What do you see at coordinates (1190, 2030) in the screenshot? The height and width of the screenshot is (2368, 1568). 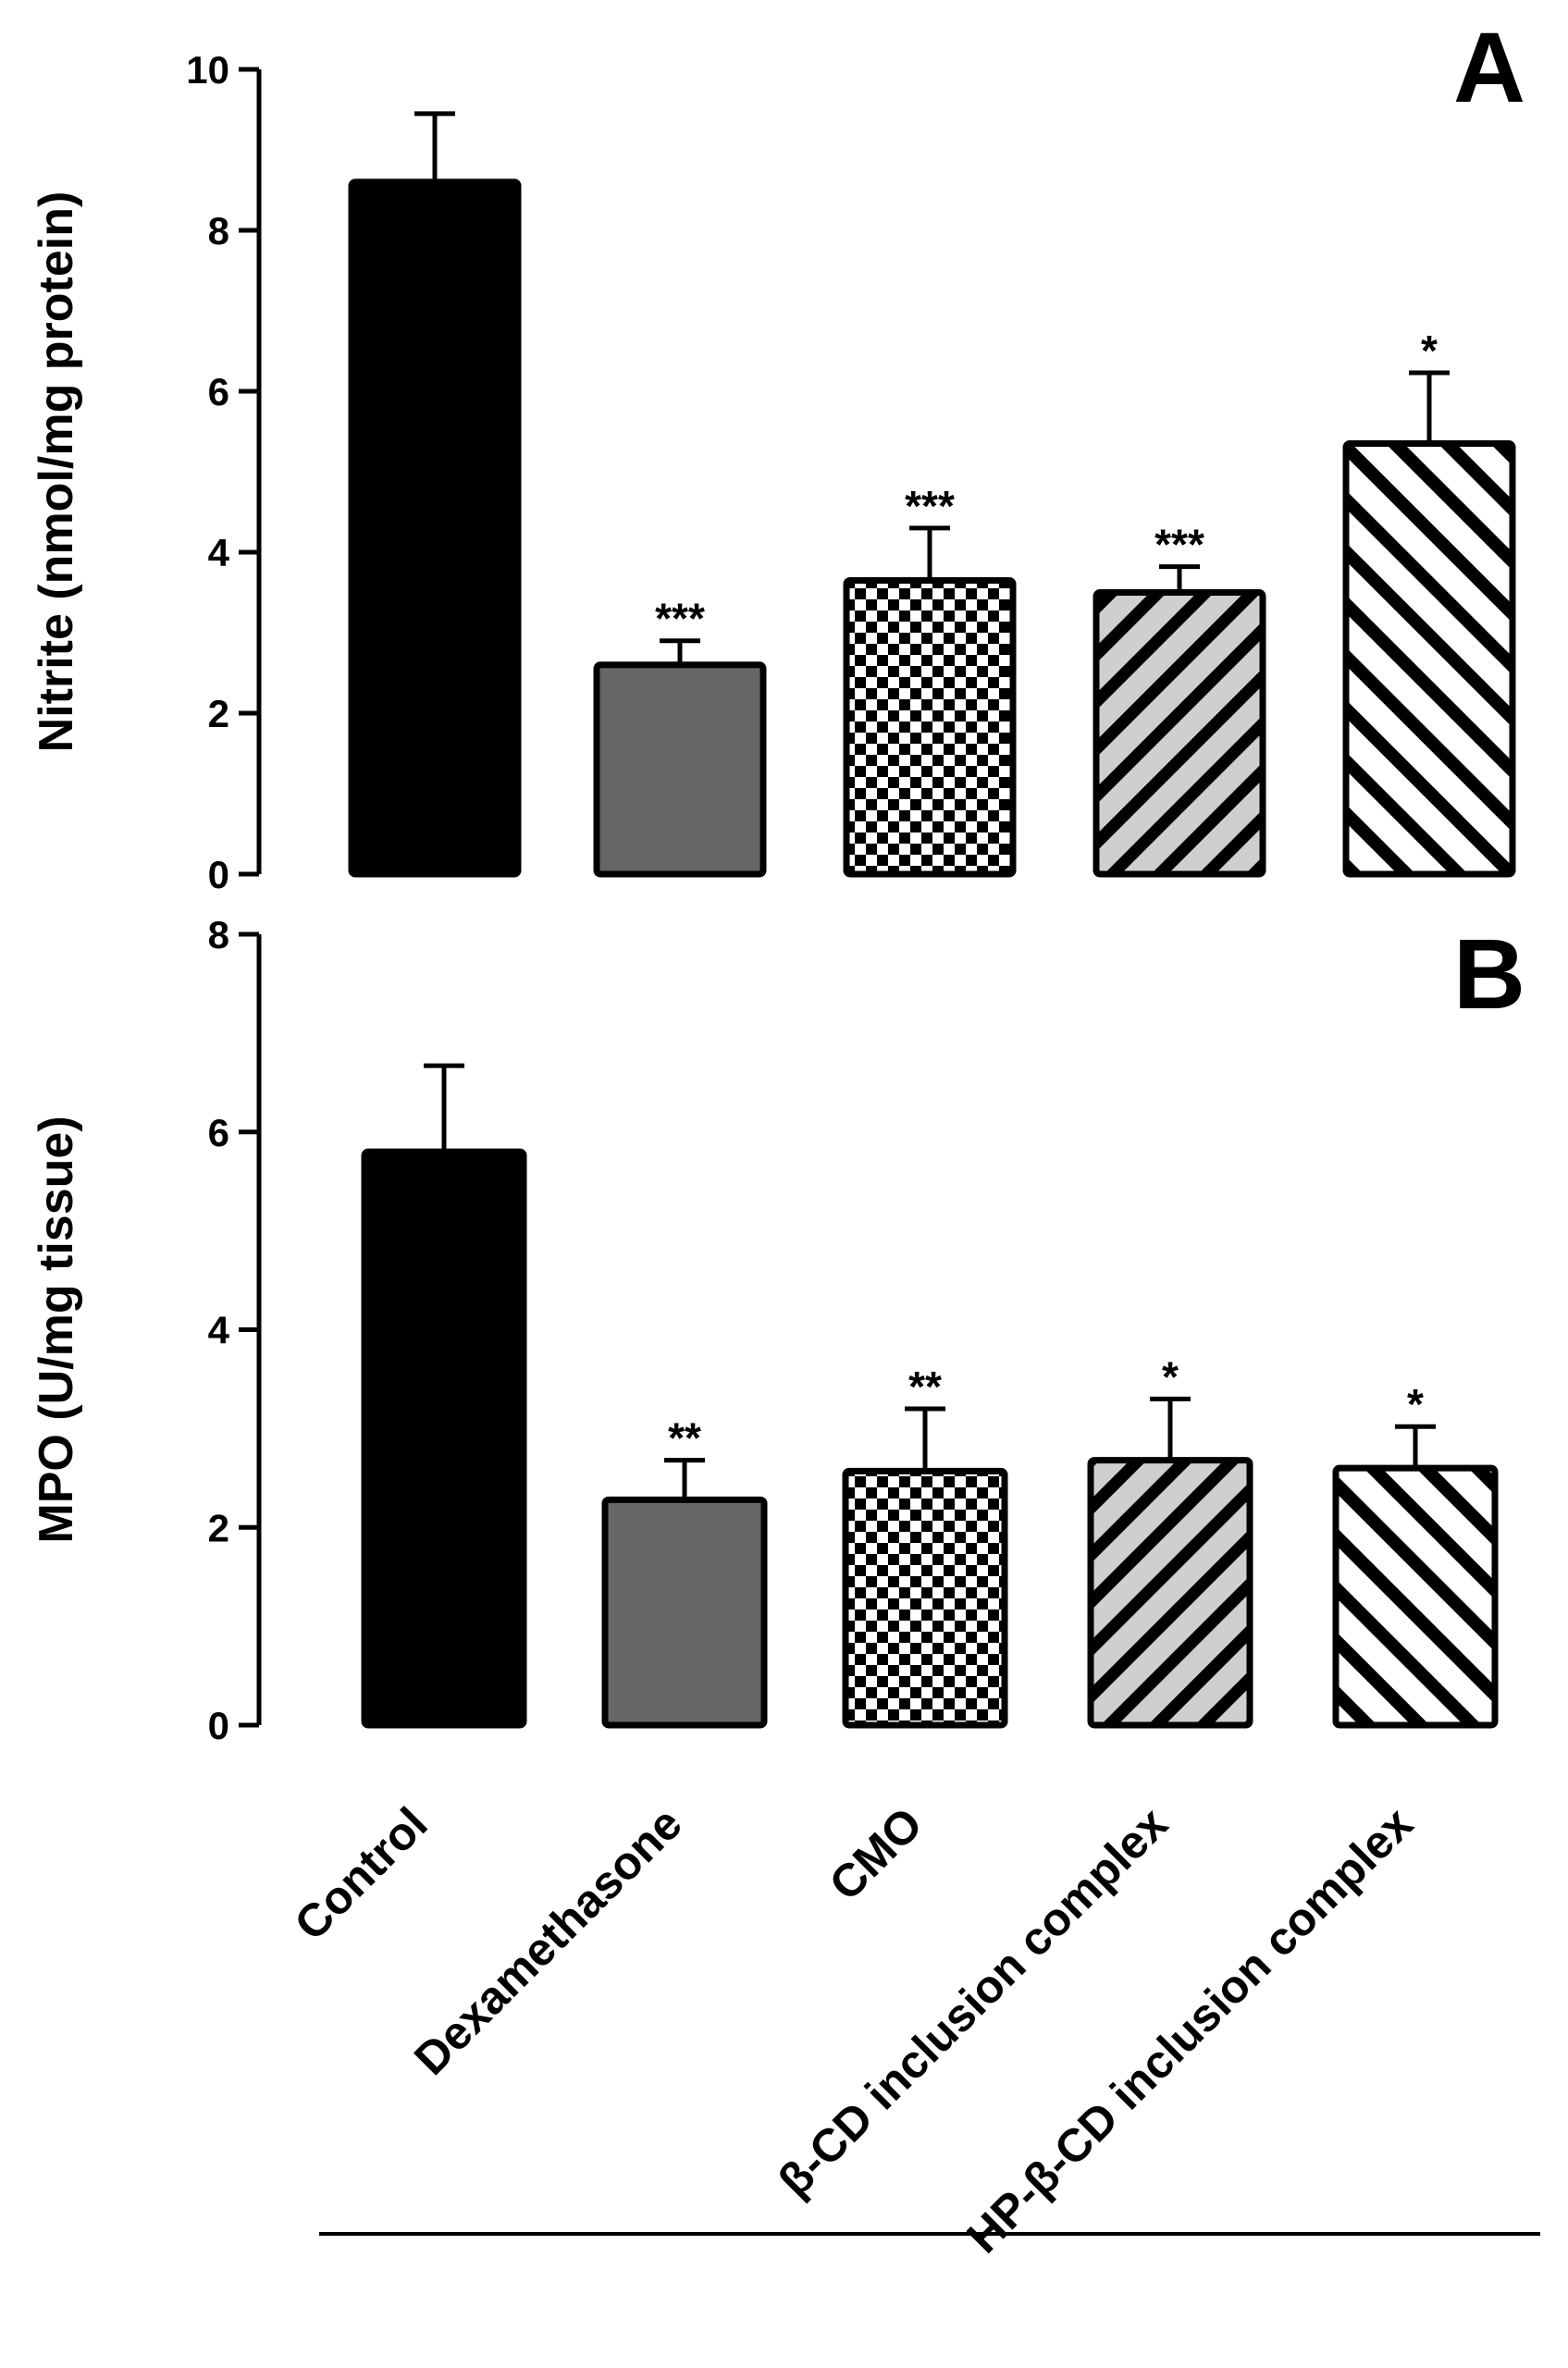 I see `category-label-5: HP-β-CD inclusion complex` at bounding box center [1190, 2030].